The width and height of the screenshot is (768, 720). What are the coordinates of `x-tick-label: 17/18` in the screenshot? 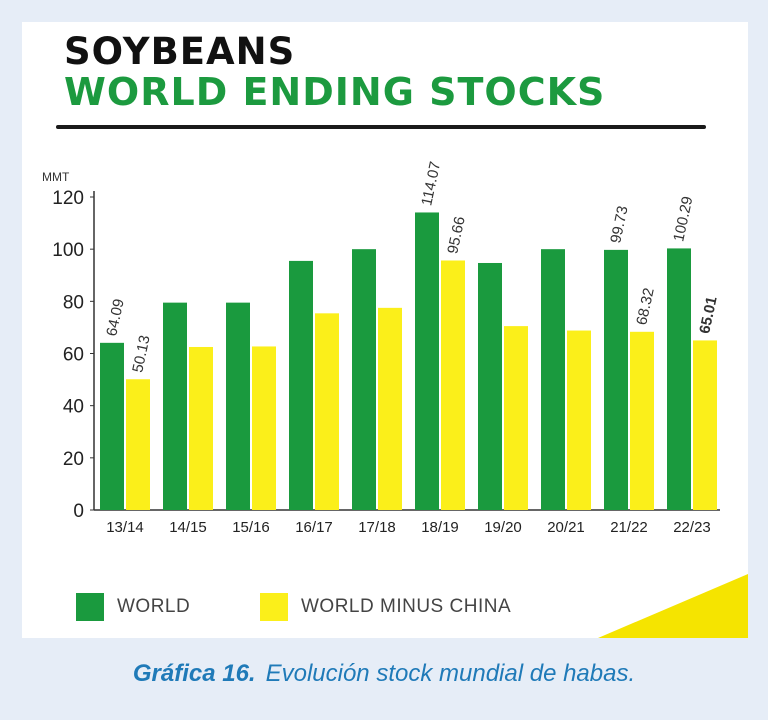 It's located at (377, 527).